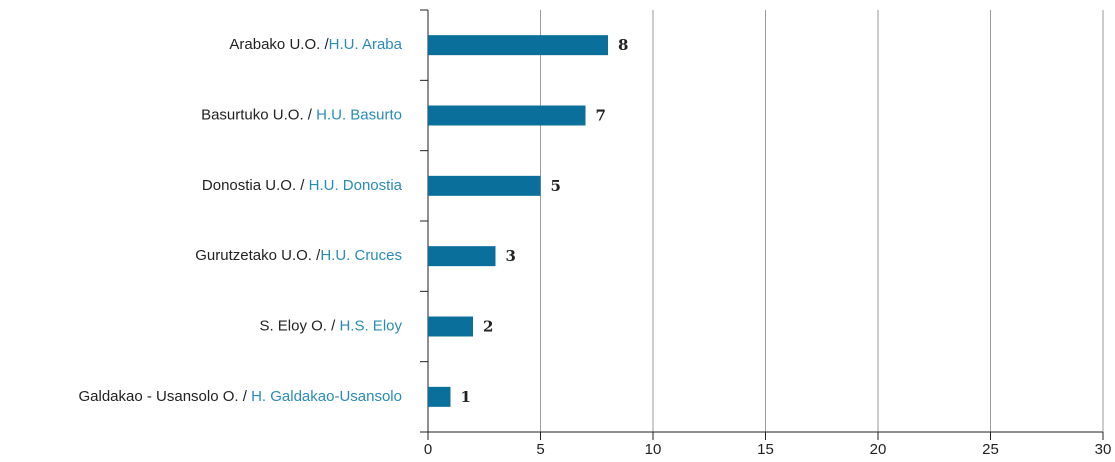 The image size is (1115, 462). What do you see at coordinates (356, 185) in the screenshot?
I see `category-name-es: H.U. Donostia` at bounding box center [356, 185].